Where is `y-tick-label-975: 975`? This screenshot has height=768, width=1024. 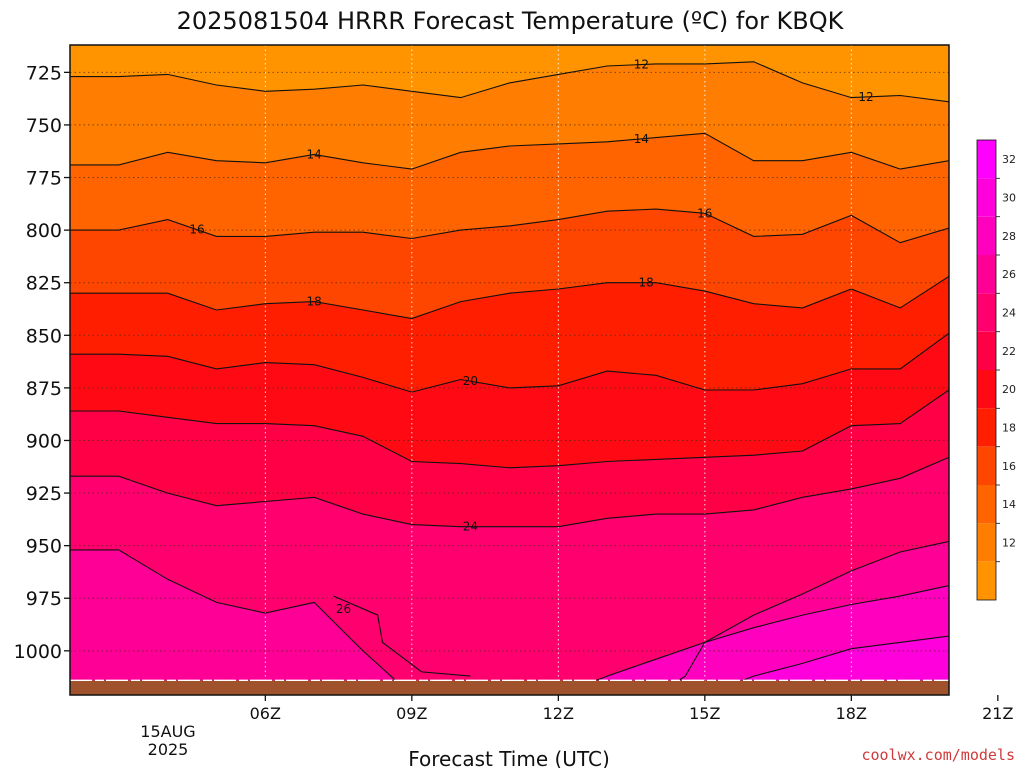 y-tick-label-975: 975 is located at coordinates (44, 599).